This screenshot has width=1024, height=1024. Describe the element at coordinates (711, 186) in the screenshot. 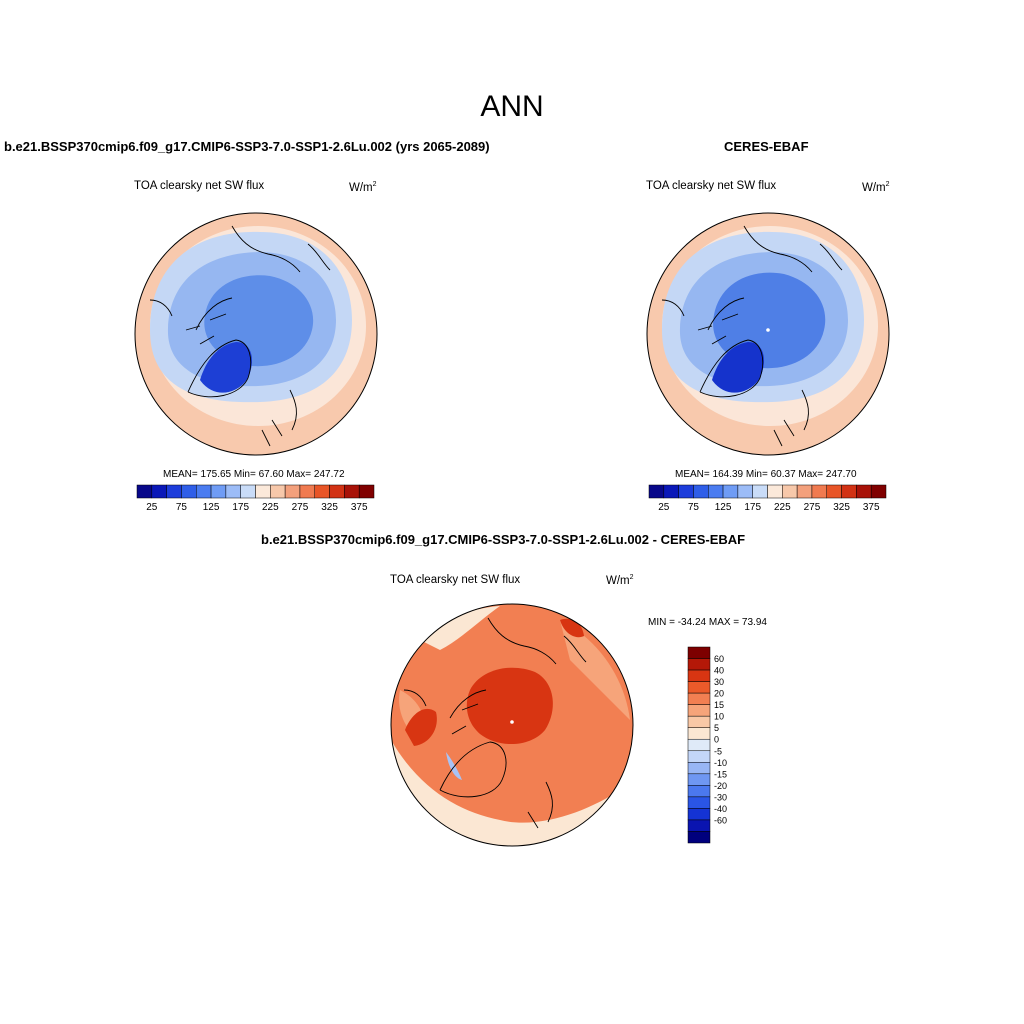

I see `panel2-variable: TOA clearsky net SW flux` at that location.